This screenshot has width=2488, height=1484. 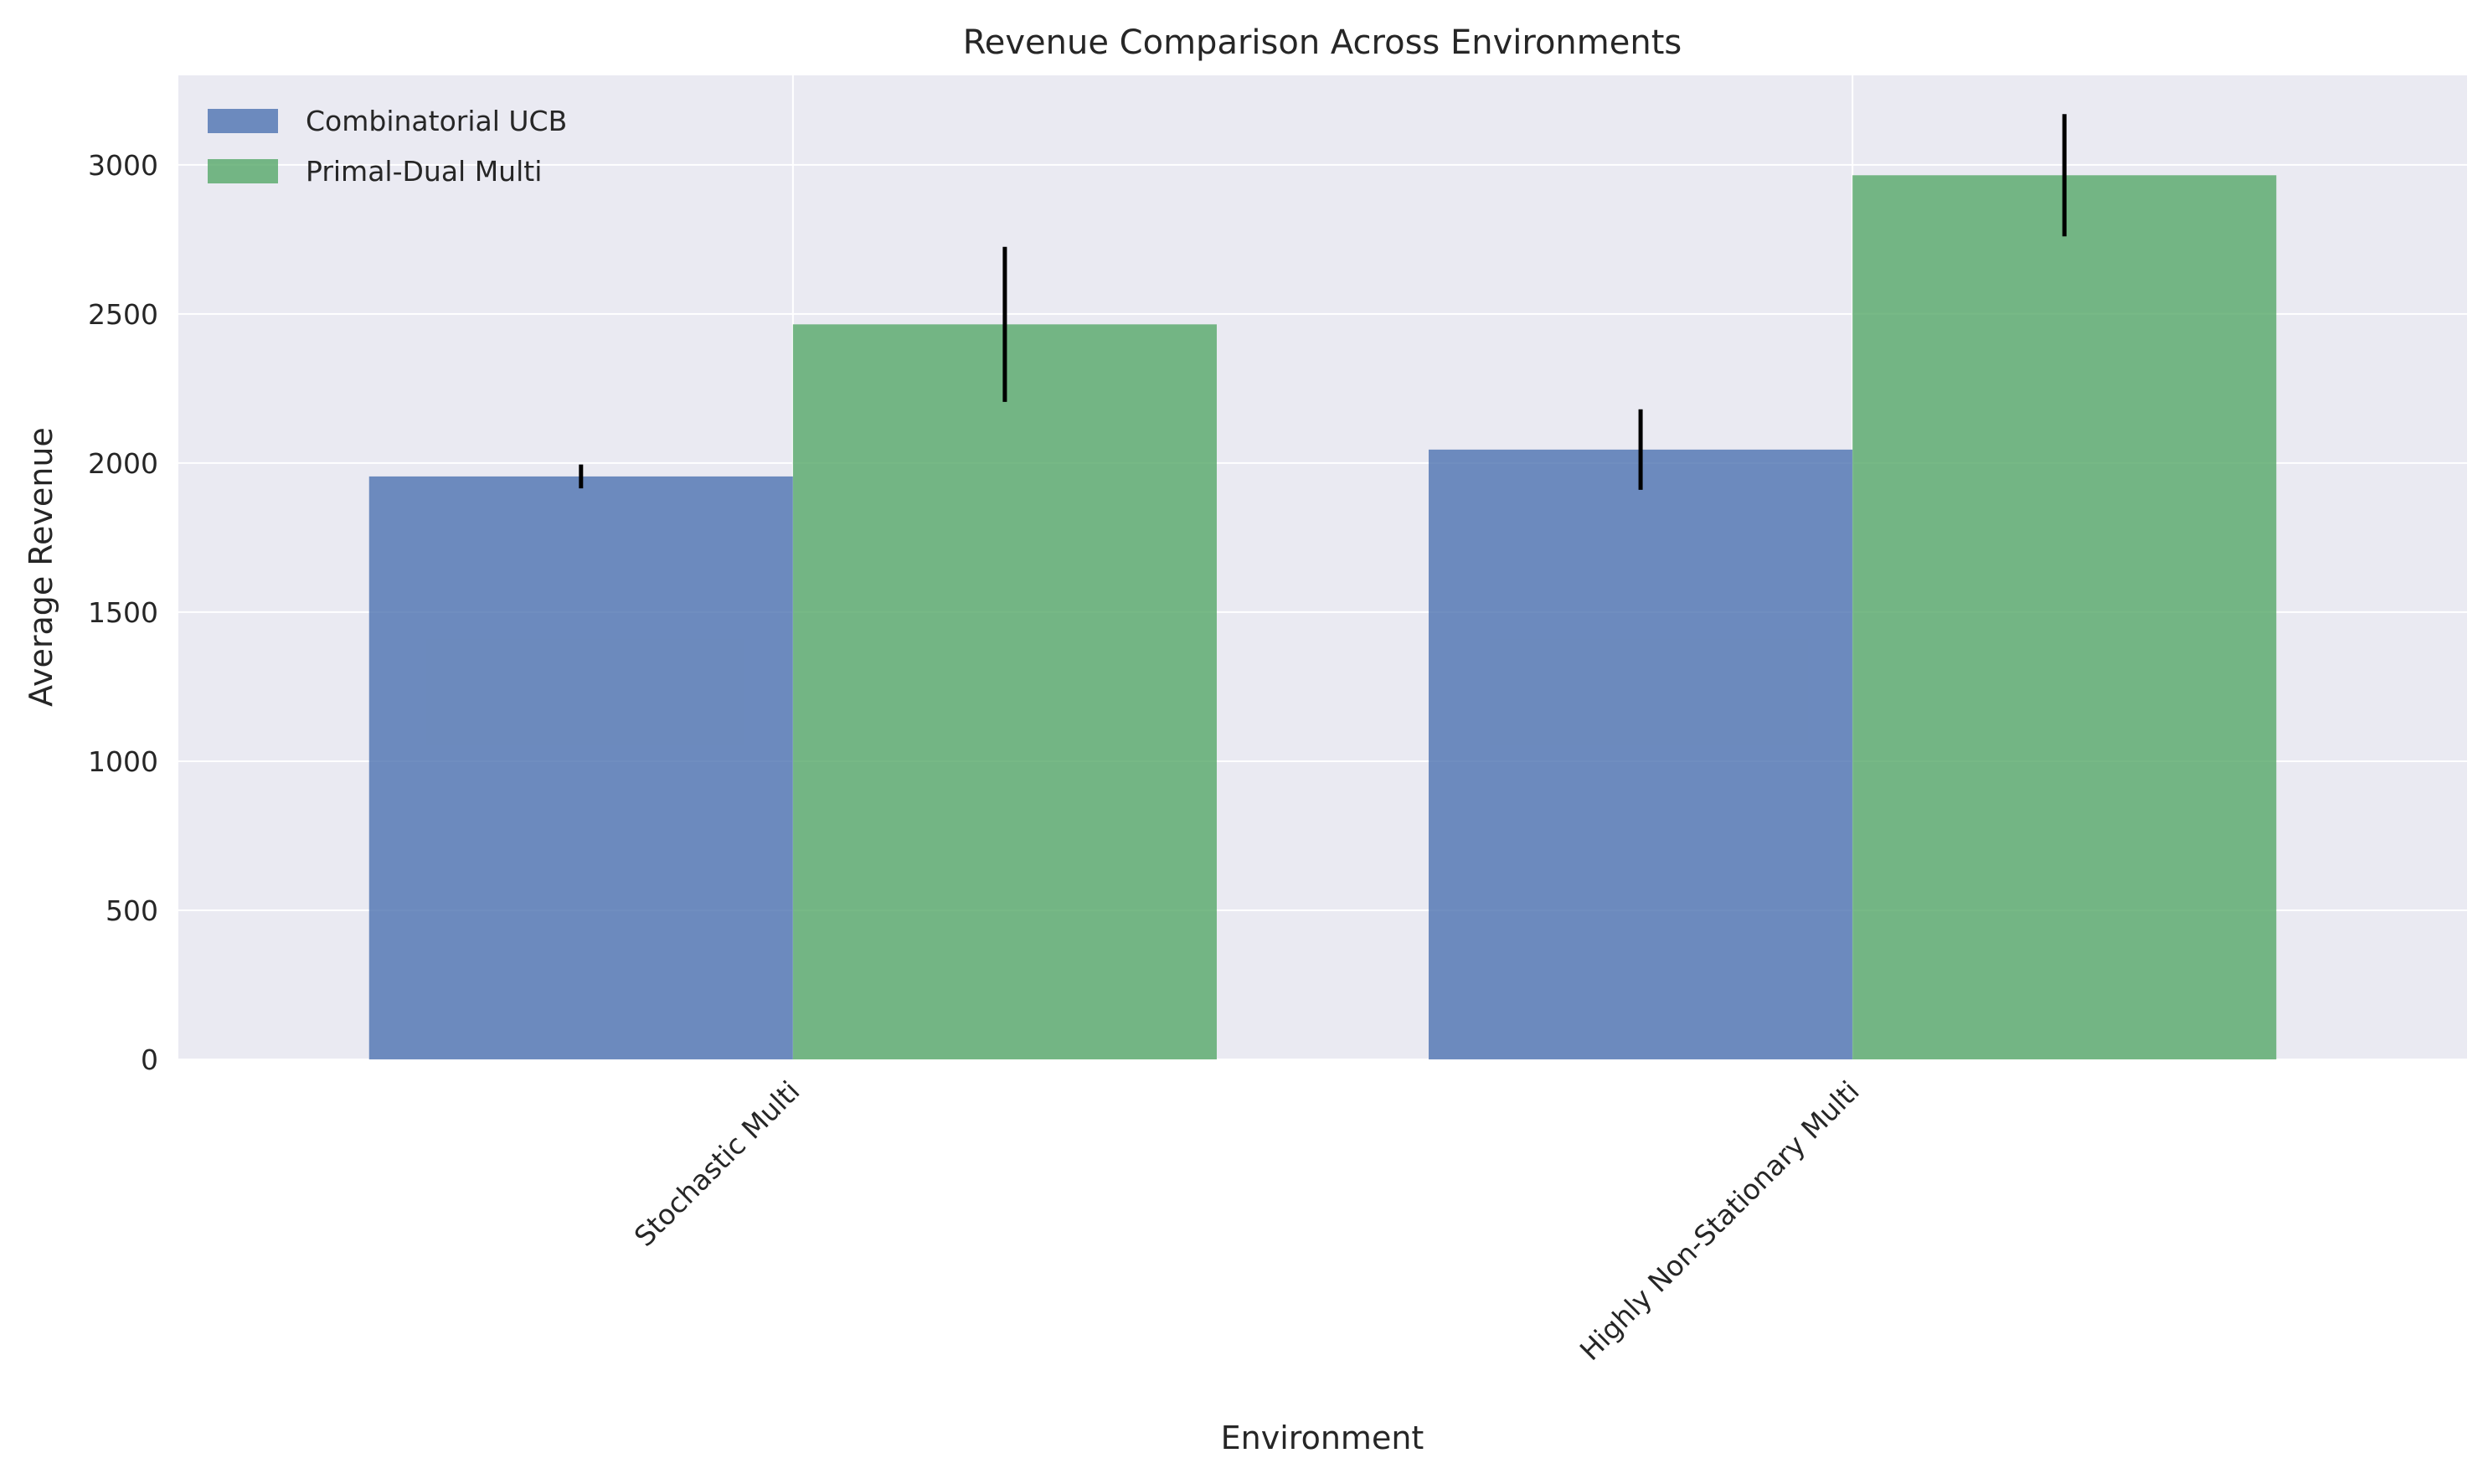 I want to click on legend: Combinatorial UCB Primal-Dual Multi, so click(x=388, y=146).